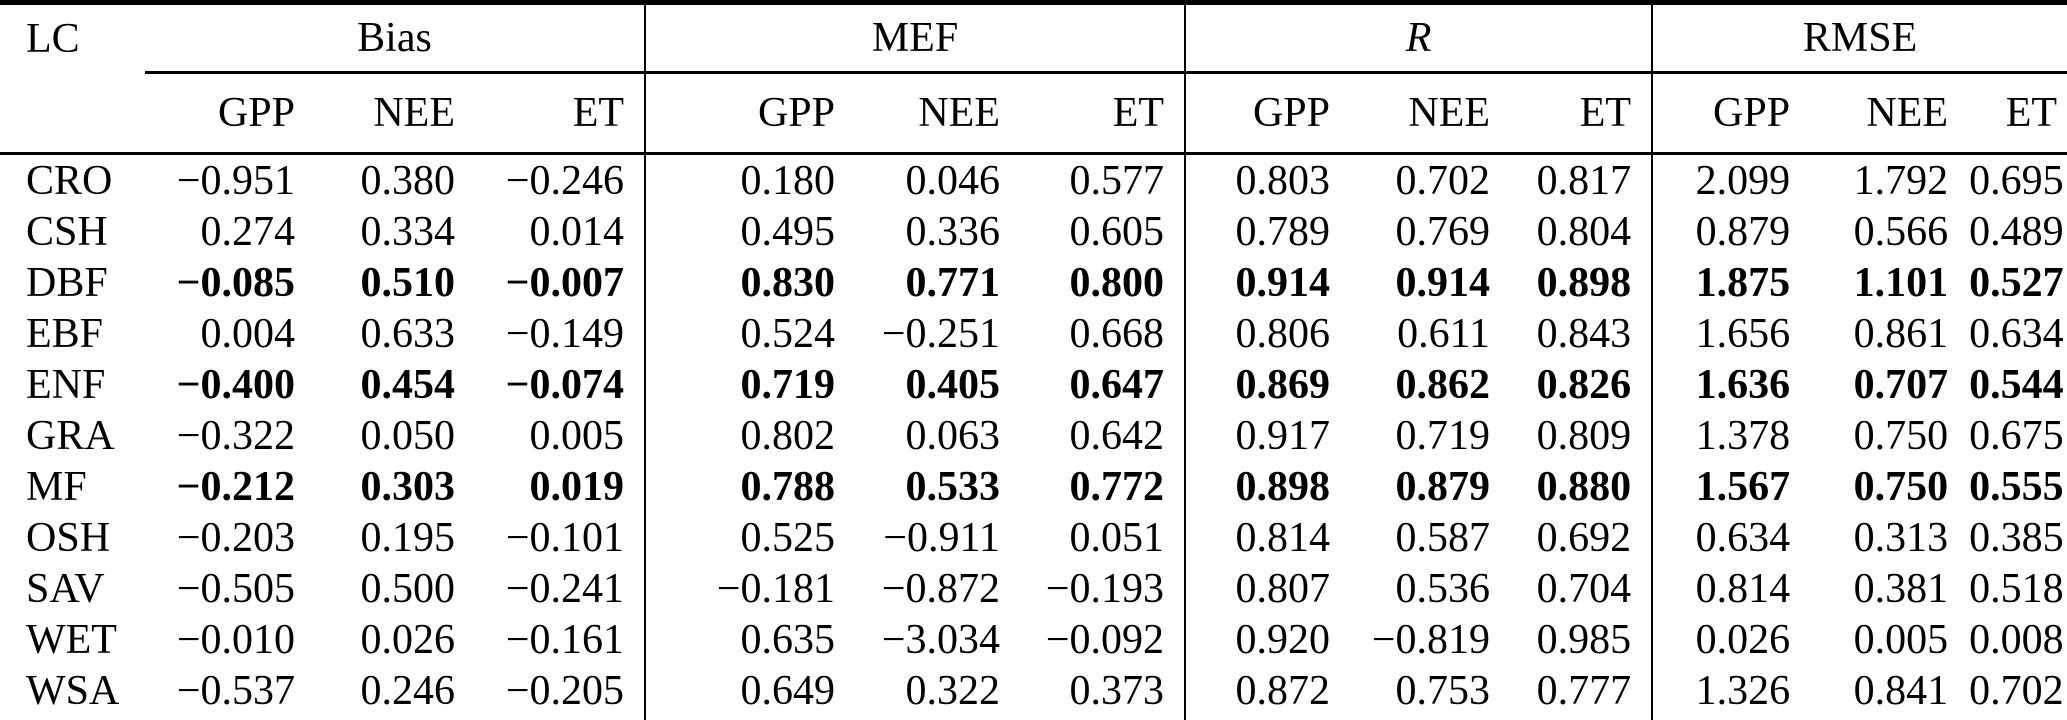  Describe the element at coordinates (1267, 282) in the screenshot. I see `value-cell: 0.914` at that location.